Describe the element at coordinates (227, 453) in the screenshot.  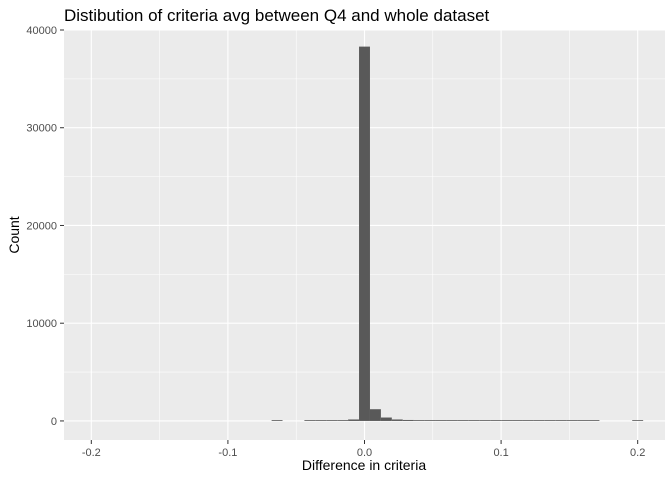
I see `x-tick-label: -0.1` at that location.